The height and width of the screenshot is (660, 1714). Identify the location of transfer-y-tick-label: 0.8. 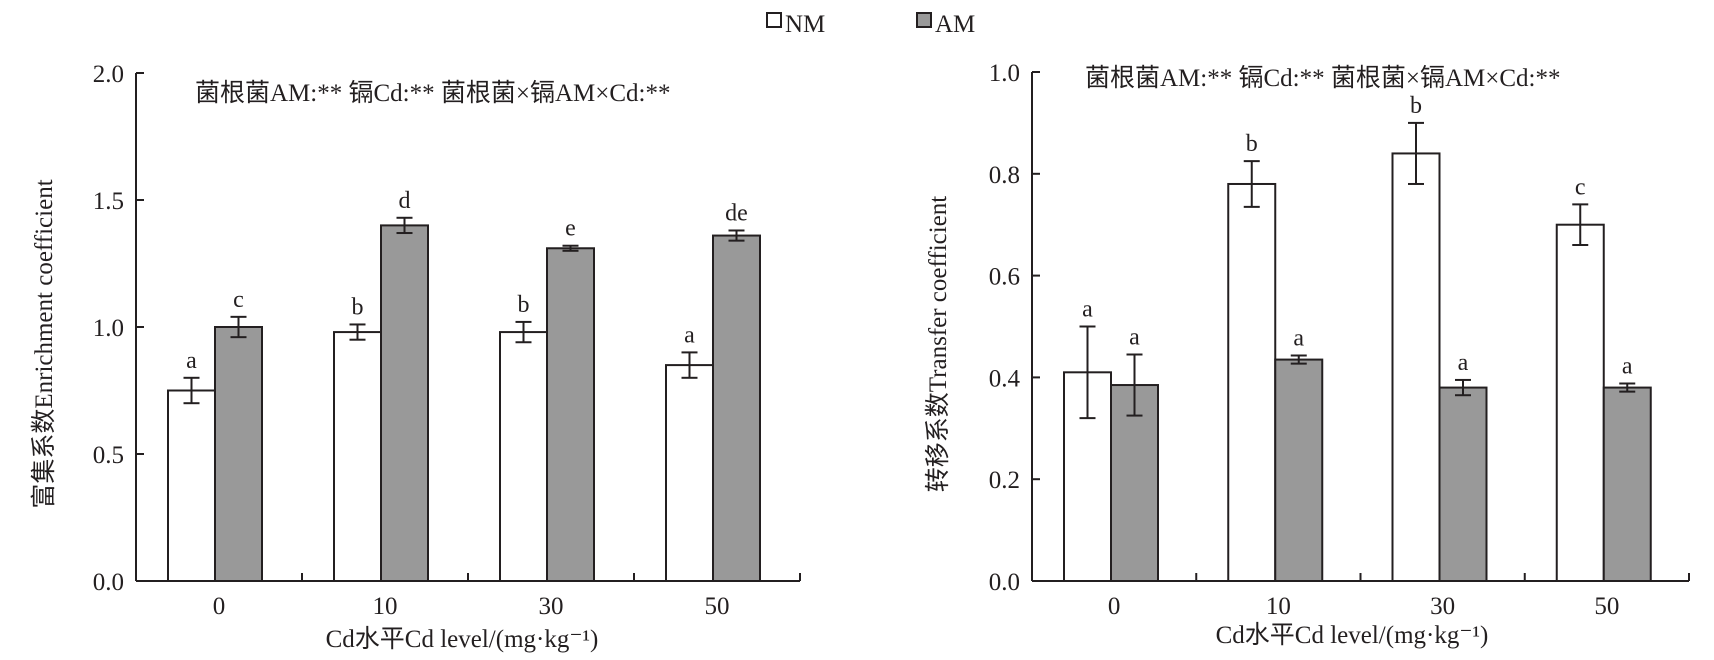
(1004, 175).